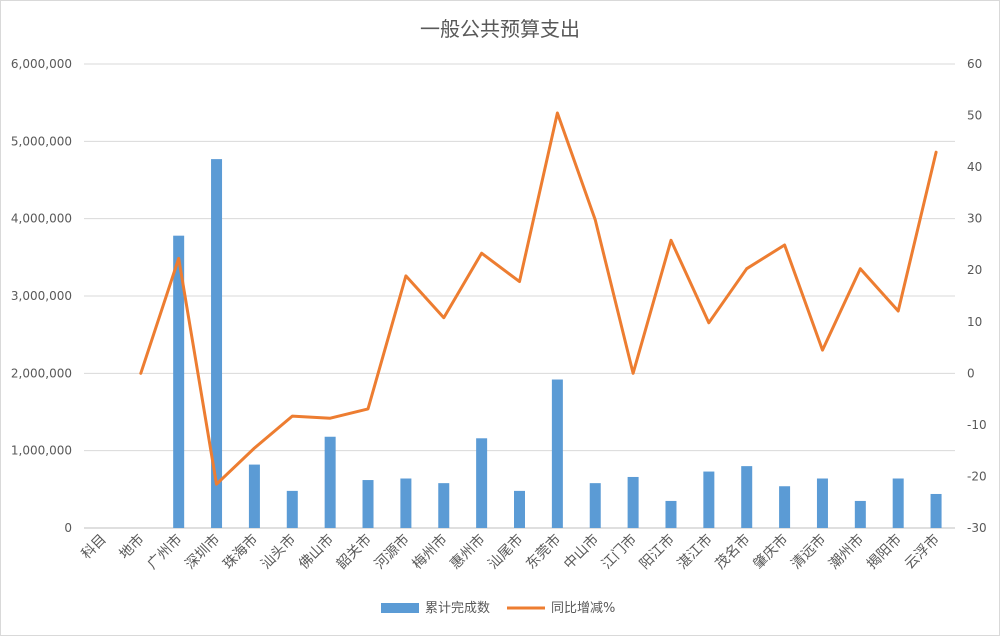 This screenshot has height=636, width=1000. Describe the element at coordinates (241, 552) in the screenshot. I see `x-tick-label: 珠海市` at that location.